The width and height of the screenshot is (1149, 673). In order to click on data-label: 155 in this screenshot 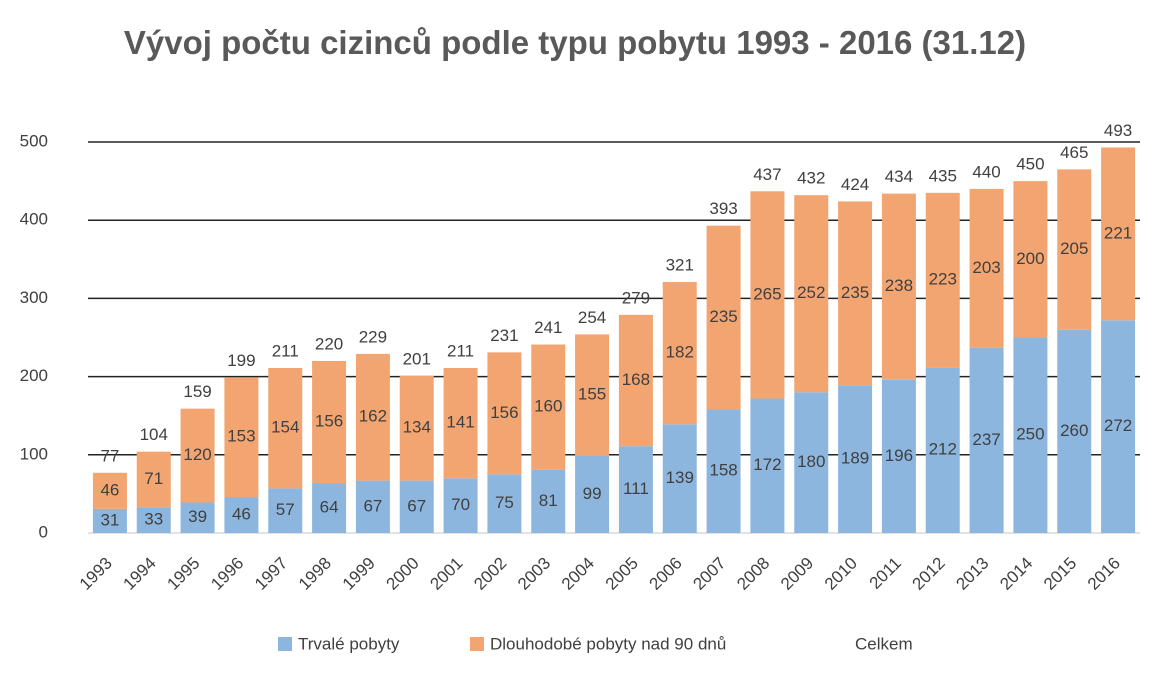, I will do `click(592, 393)`.